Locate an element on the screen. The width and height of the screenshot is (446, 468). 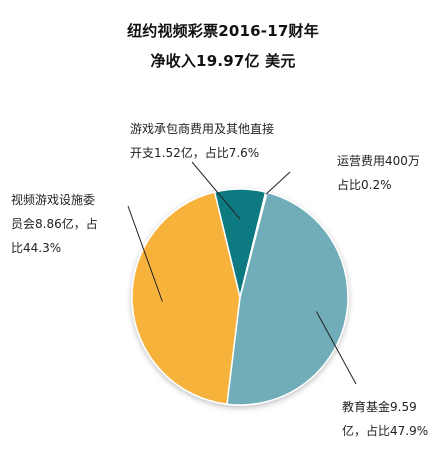
slice-label-line: 运营费用400万 is located at coordinates (378, 161).